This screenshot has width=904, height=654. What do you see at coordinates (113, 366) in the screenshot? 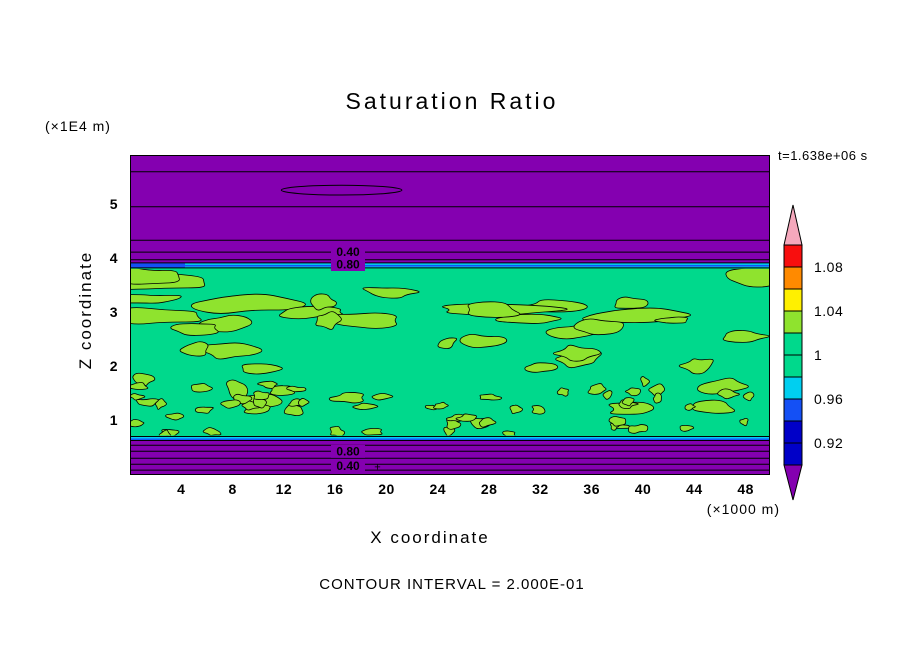
I see `y-tick-label: 2` at bounding box center [113, 366].